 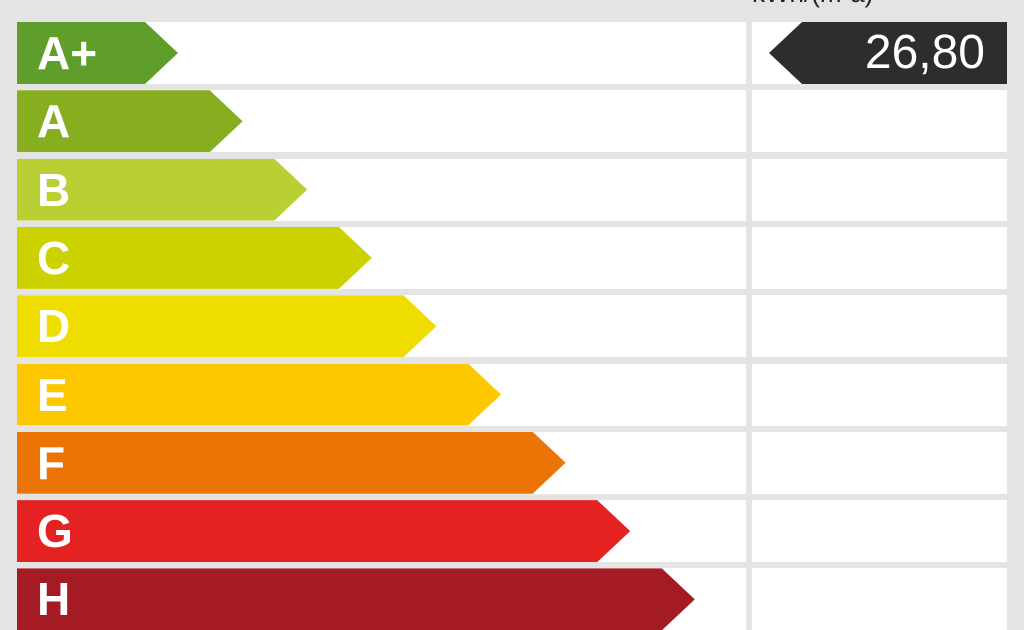 I want to click on energy-class-row: A+, so click(x=381, y=53).